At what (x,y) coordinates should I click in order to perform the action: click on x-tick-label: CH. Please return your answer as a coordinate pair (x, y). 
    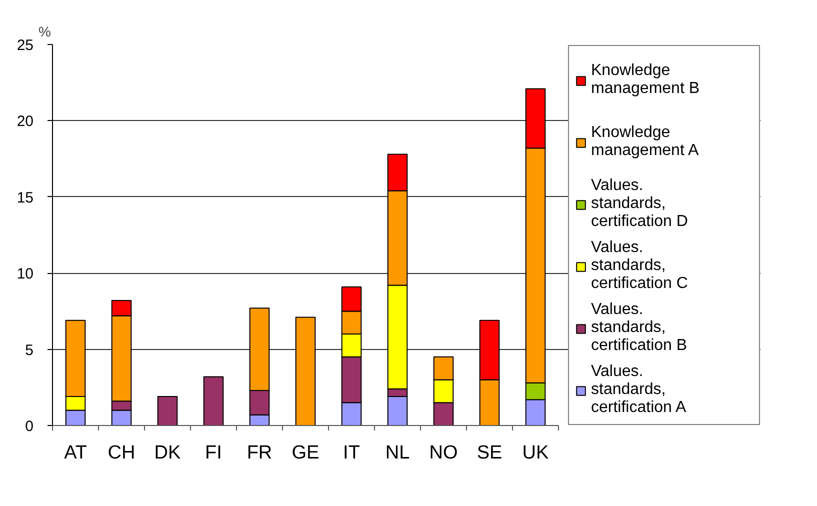
    Looking at the image, I should click on (122, 453).